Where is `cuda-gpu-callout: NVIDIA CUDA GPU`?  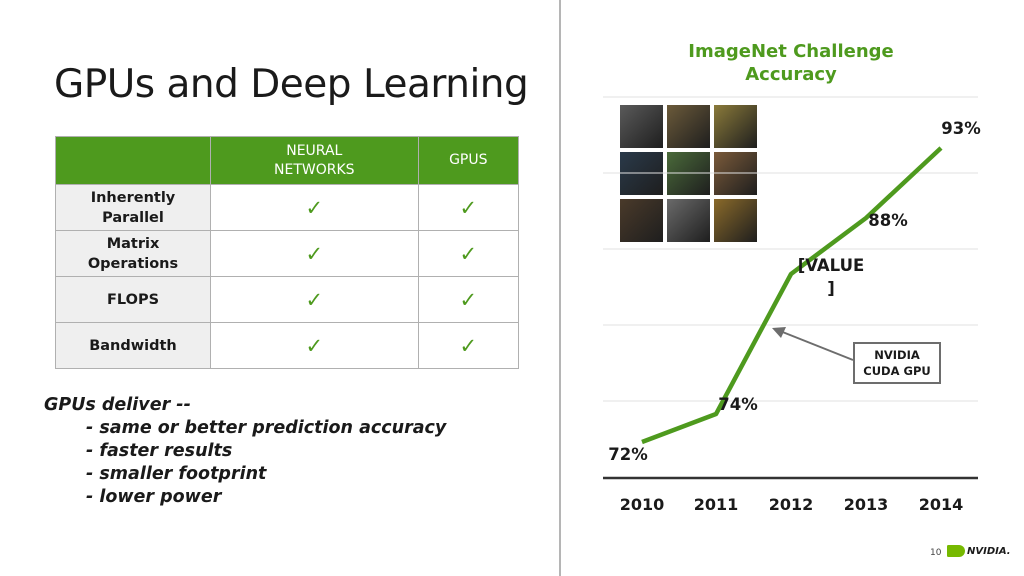
cuda-gpu-callout: NVIDIA CUDA GPU is located at coordinates (897, 363).